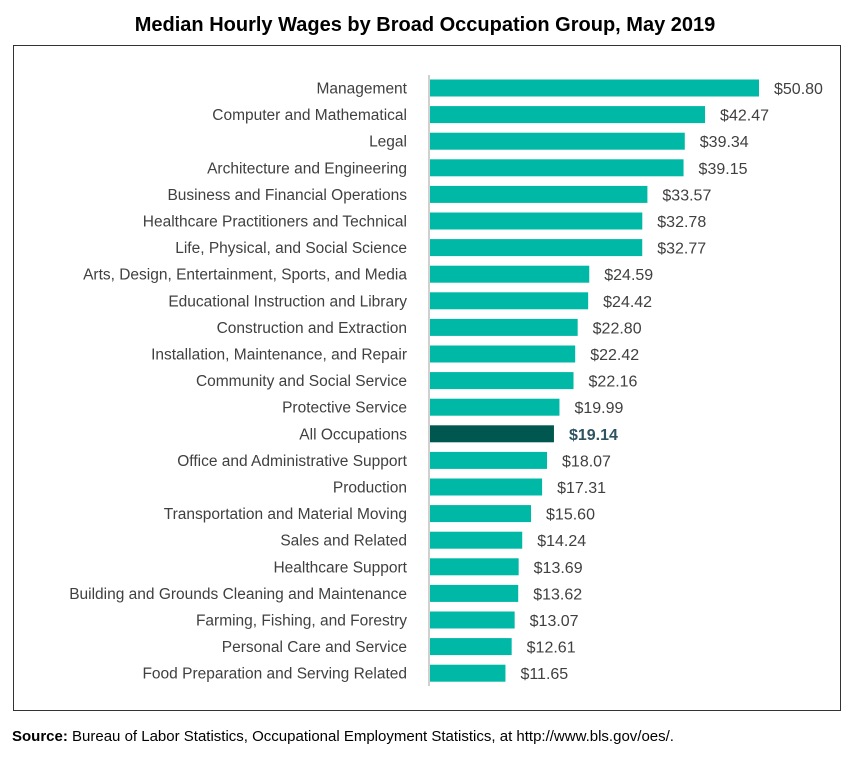 This screenshot has width=850, height=757. I want to click on source-label: Source:, so click(40, 736).